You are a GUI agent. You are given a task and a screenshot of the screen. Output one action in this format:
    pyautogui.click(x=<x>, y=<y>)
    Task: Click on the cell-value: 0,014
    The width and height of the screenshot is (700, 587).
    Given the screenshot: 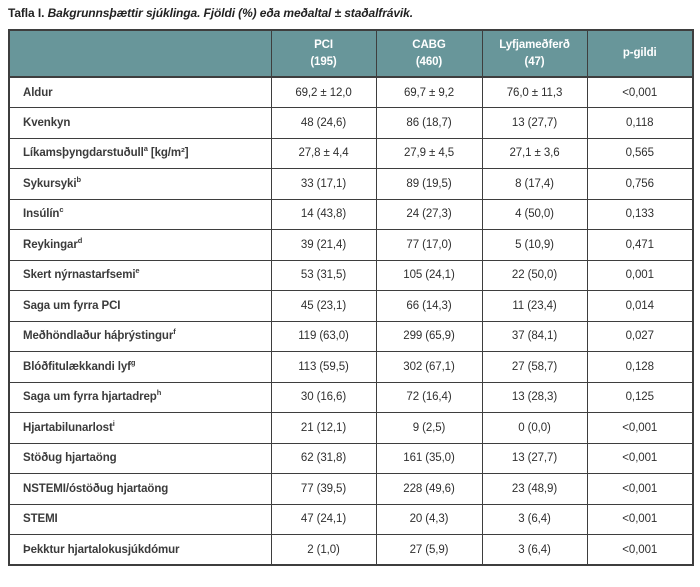 What is the action you would take?
    pyautogui.click(x=640, y=306)
    